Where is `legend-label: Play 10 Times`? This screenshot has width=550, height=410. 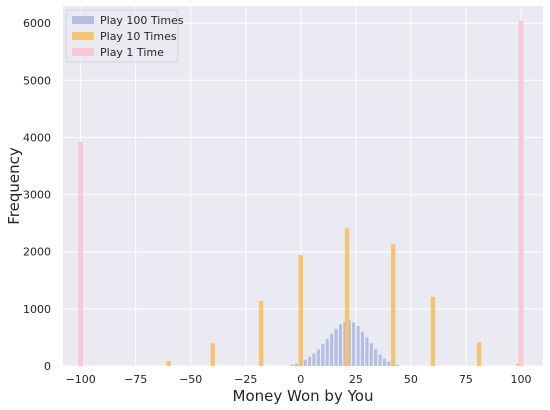
legend-label: Play 10 Times is located at coordinates (138, 36).